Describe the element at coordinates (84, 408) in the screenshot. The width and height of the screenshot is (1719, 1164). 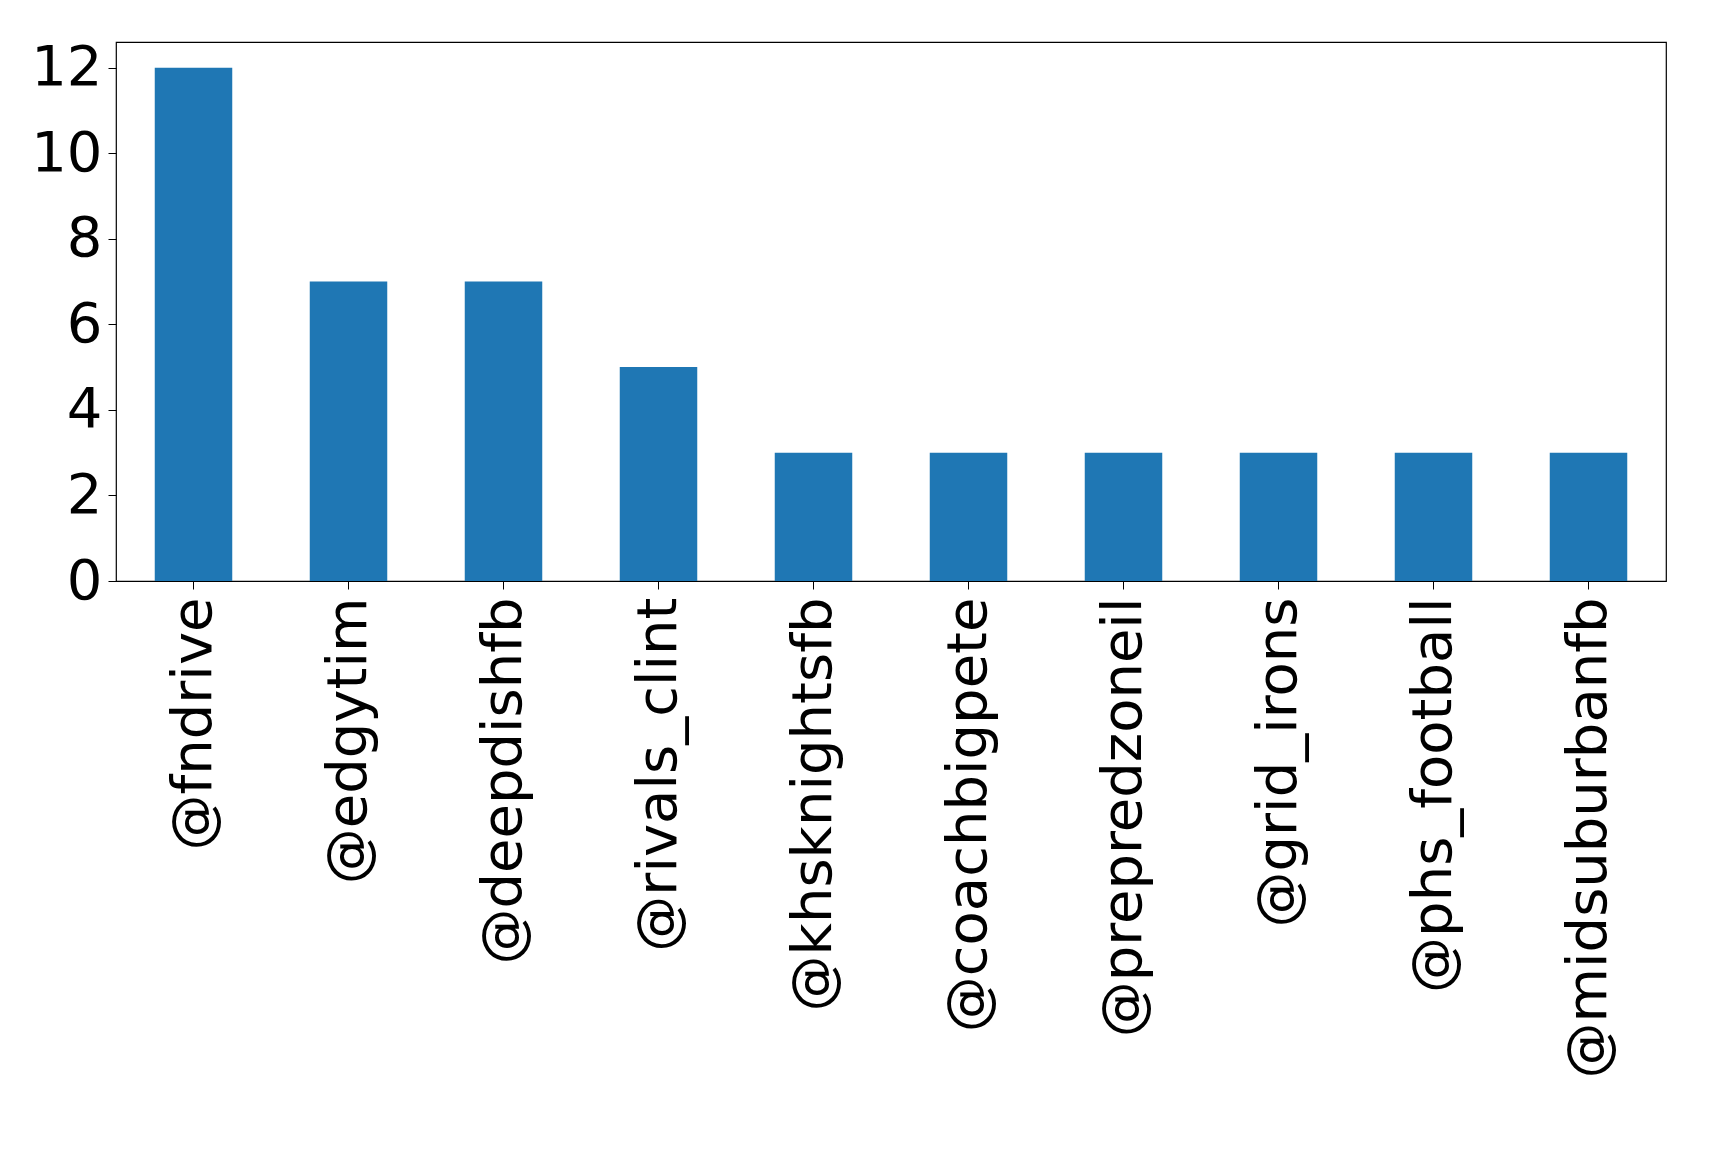
I see `y-tick-label: 4` at that location.